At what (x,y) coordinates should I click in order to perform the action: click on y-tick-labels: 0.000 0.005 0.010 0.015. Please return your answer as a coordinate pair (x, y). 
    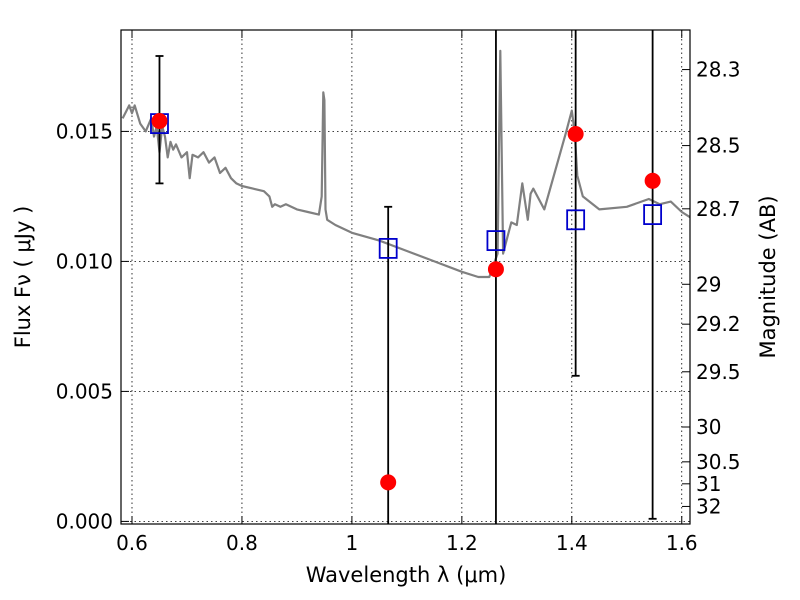
    Looking at the image, I should click on (84, 326).